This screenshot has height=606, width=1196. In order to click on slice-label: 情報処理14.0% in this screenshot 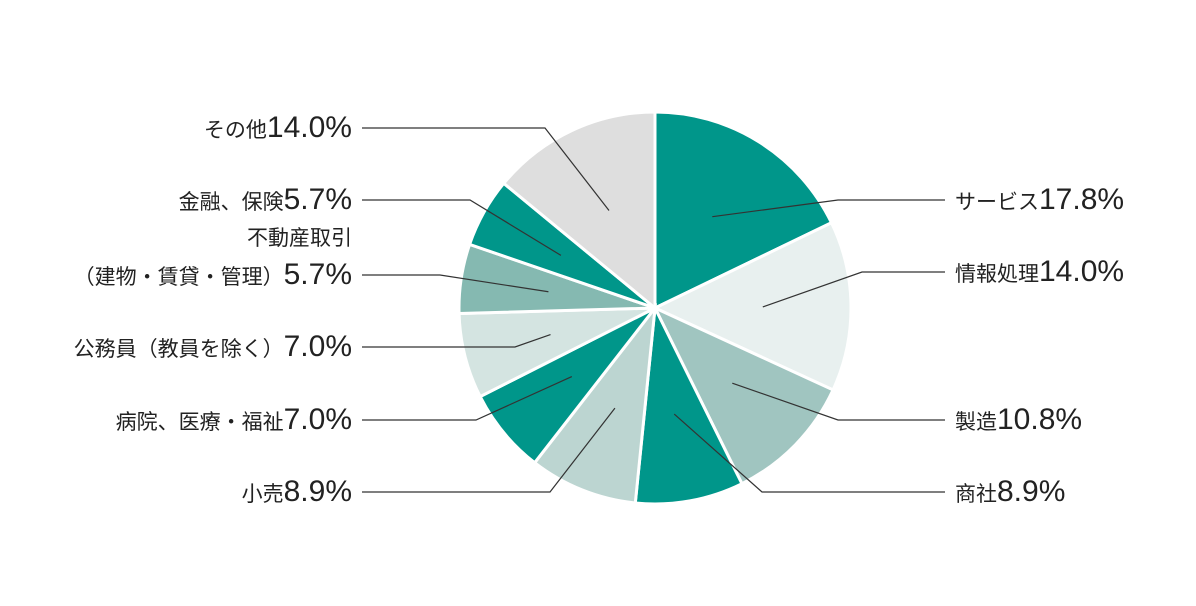, I will do `click(1039, 272)`.